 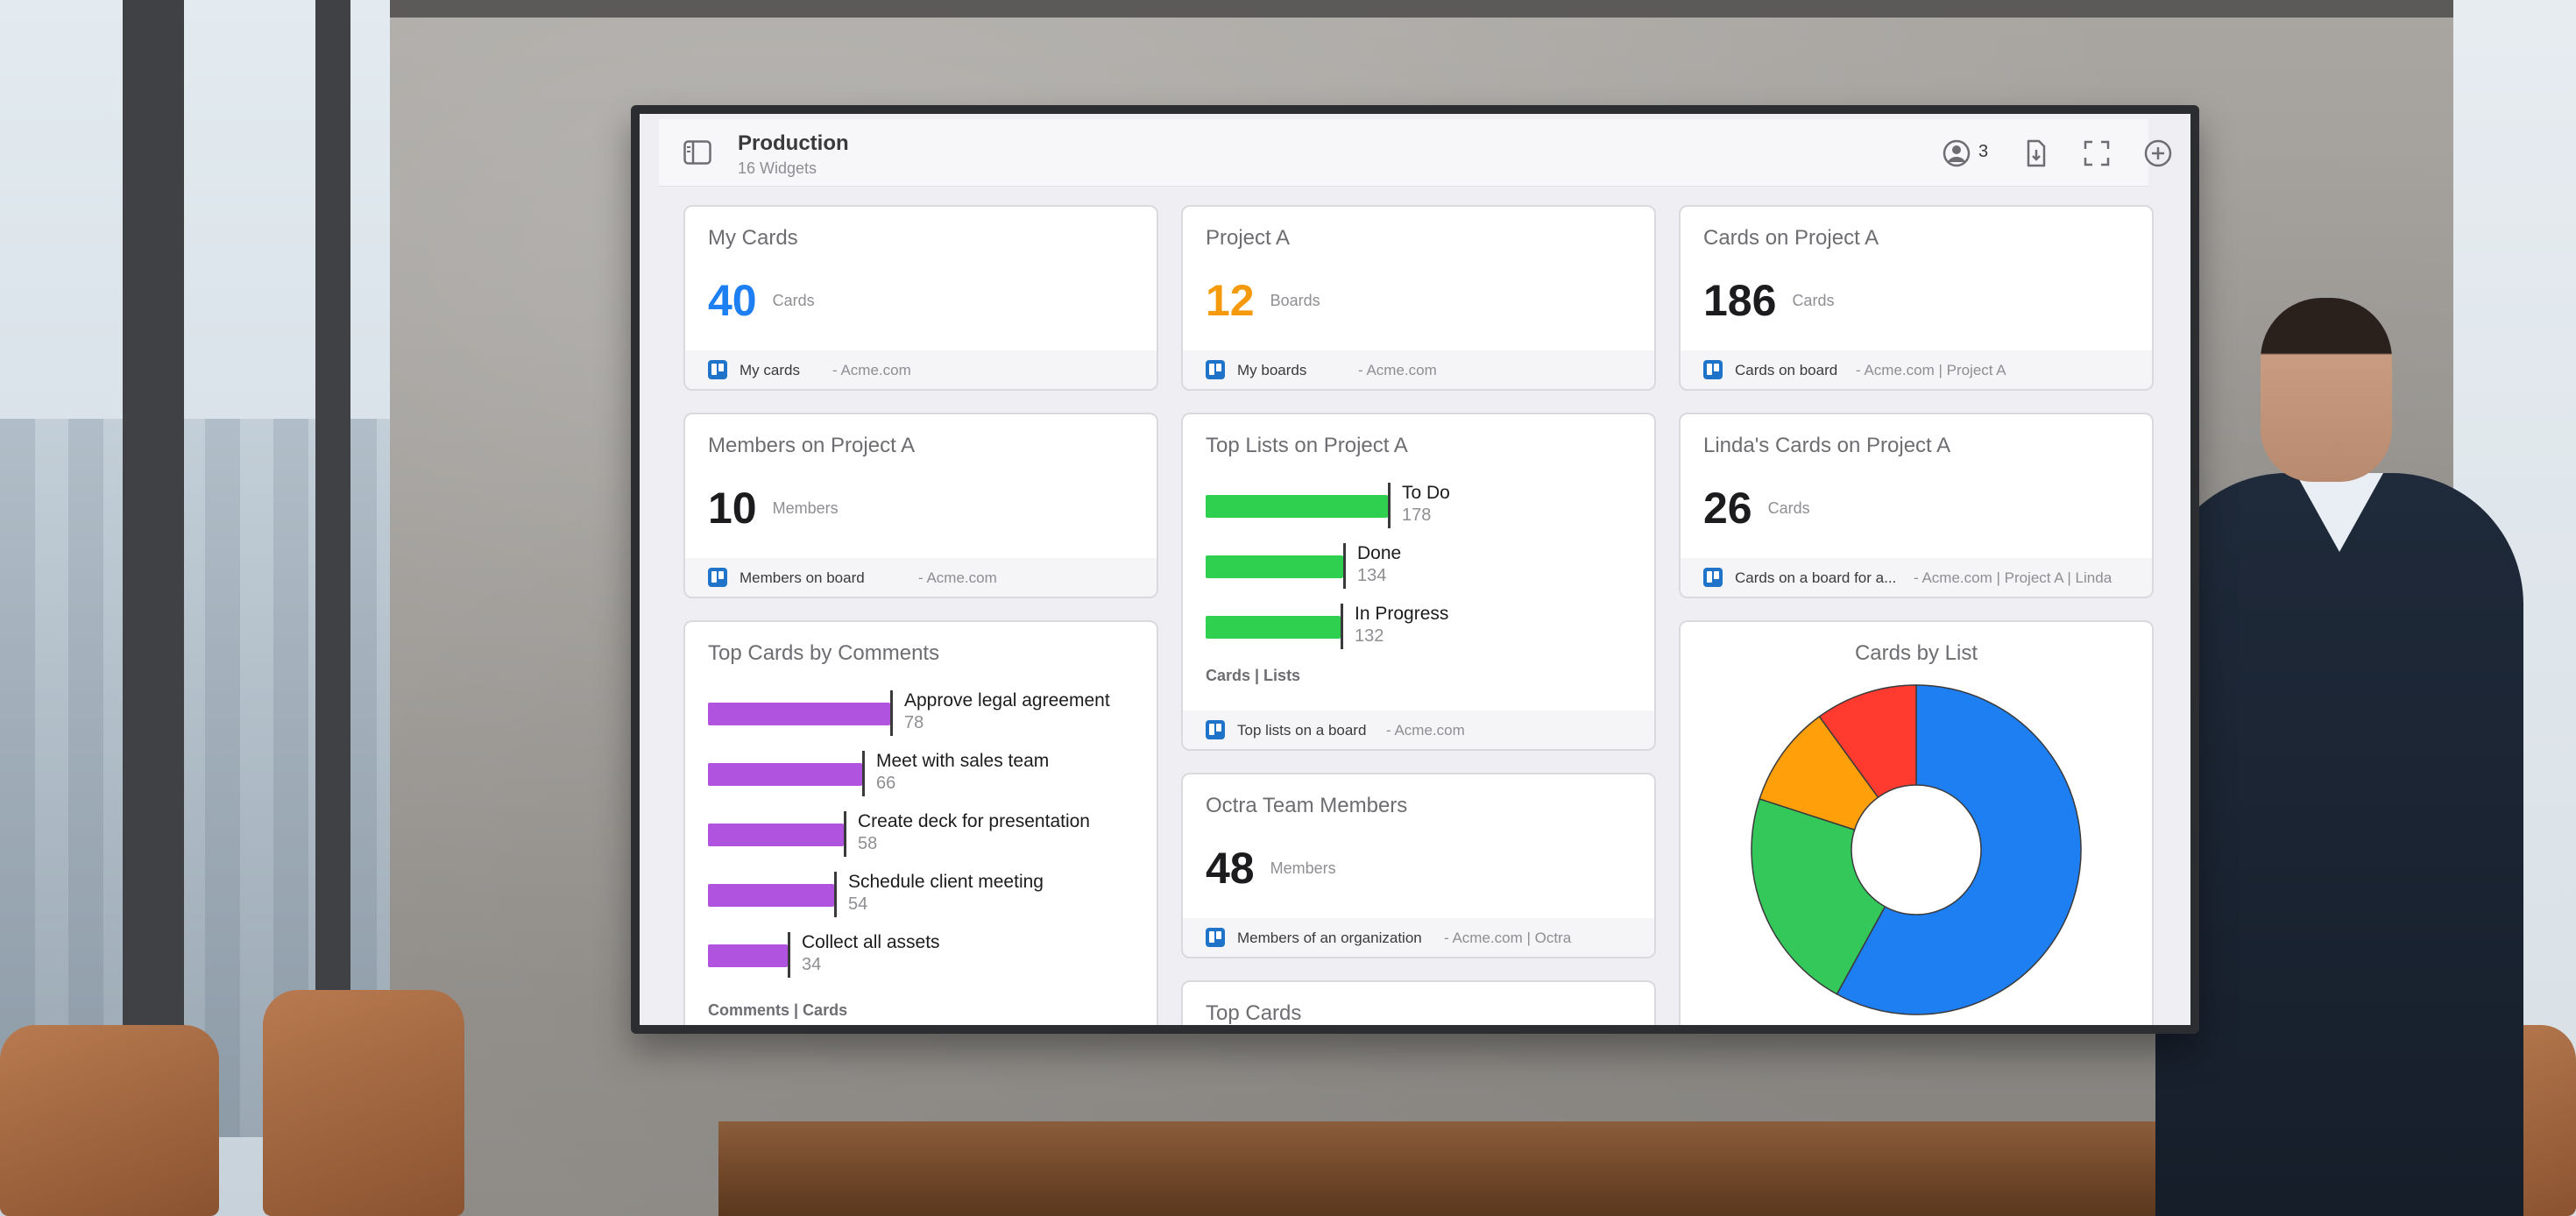 I want to click on conference-table, so click(x=1463, y=1168).